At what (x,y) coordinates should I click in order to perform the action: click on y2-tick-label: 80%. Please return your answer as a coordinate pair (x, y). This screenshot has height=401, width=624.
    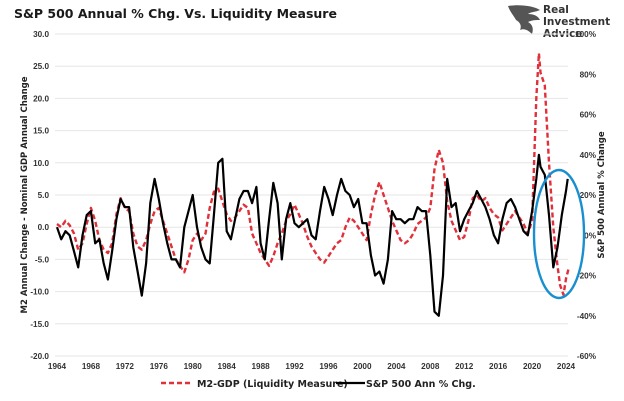
    Looking at the image, I should click on (588, 74).